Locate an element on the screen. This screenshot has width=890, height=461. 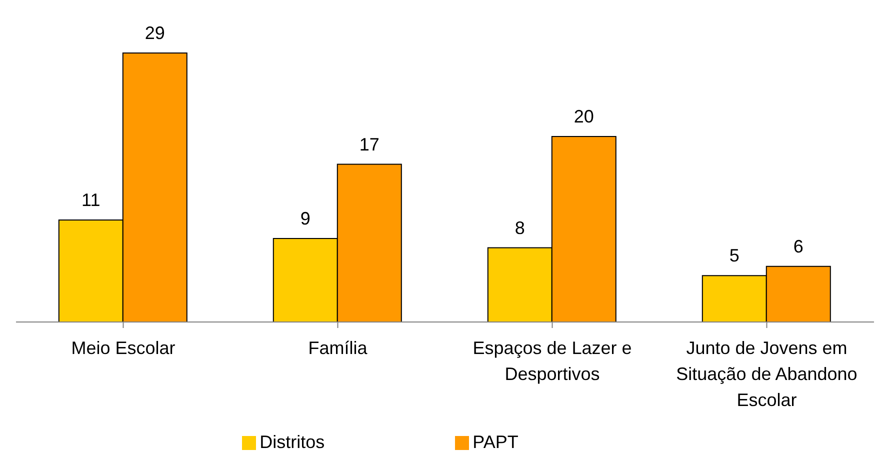
x-tick-label: Espaços de Lazer e Desportivos is located at coordinates (552, 361).